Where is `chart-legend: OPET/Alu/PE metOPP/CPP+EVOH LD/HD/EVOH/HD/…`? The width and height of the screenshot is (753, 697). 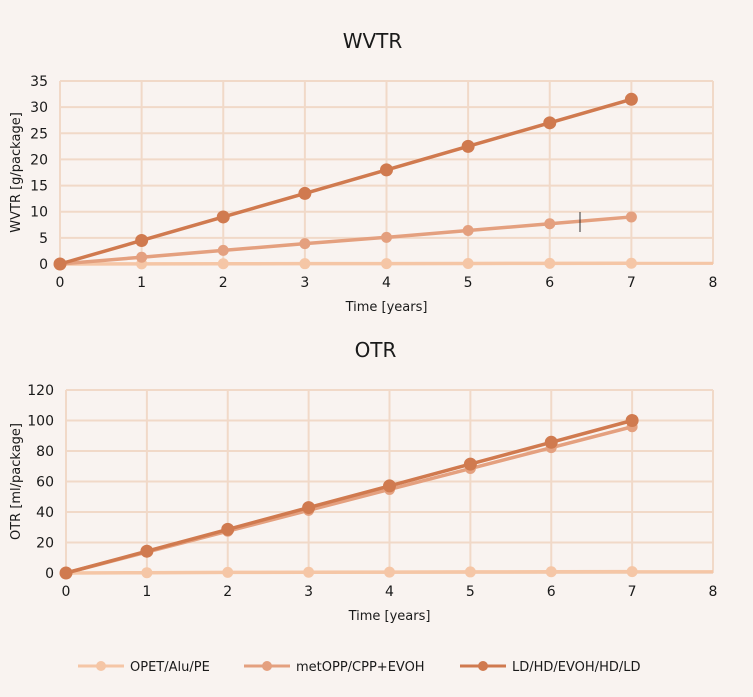 chart-legend: OPET/Alu/PE metOPP/CPP+EVOH LD/HD/EVOH/HD/… is located at coordinates (359, 667).